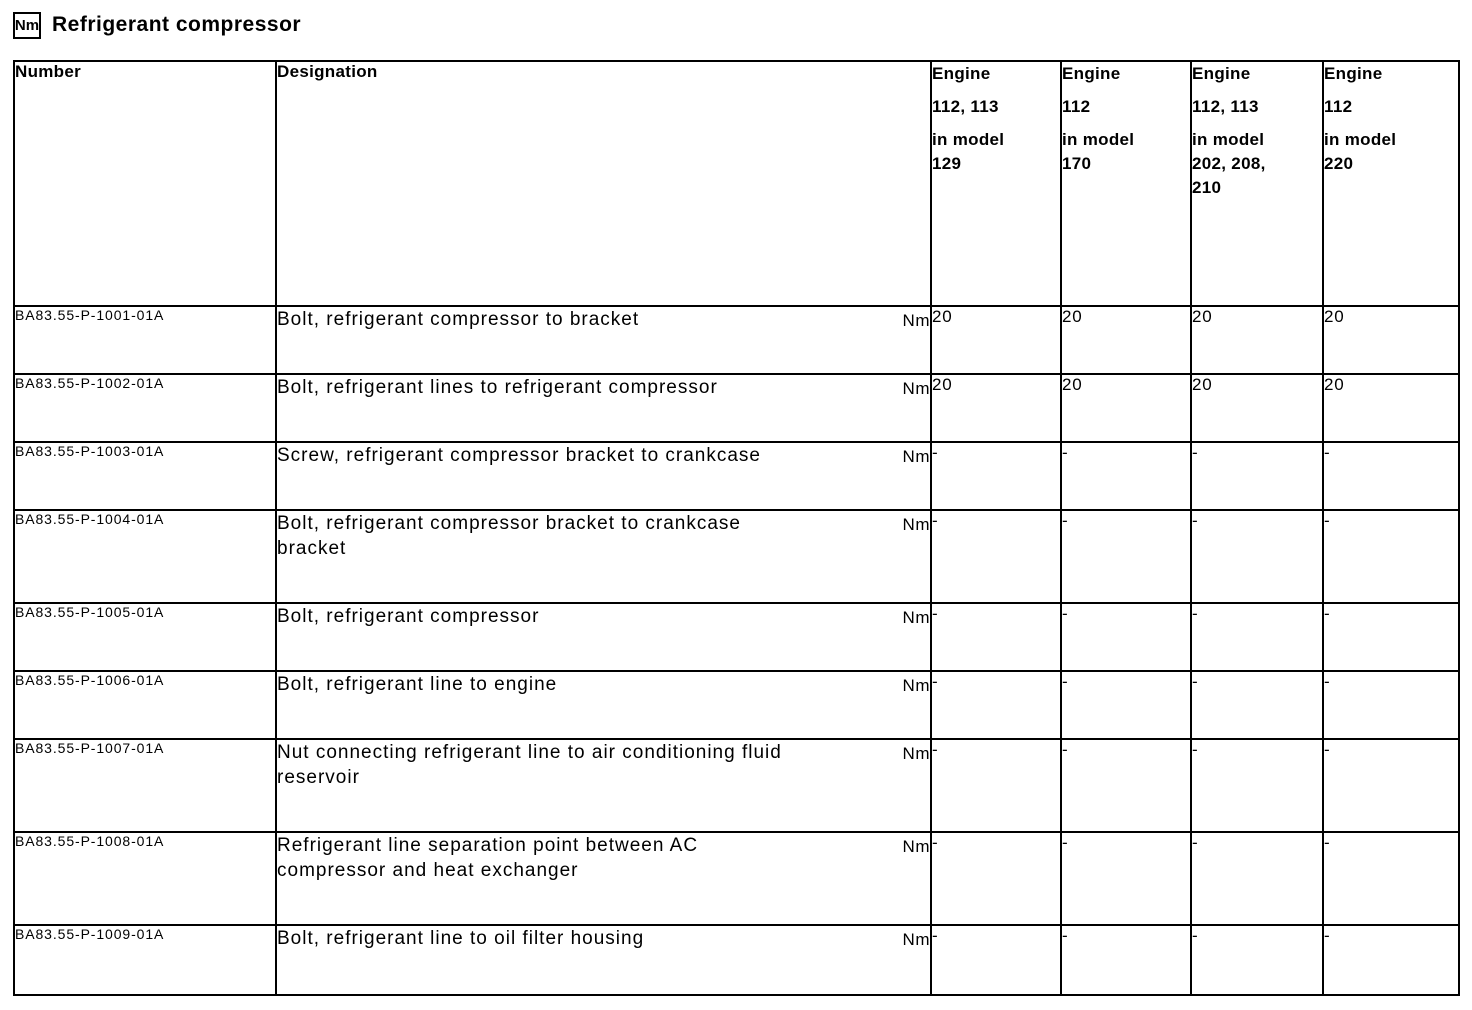 The image size is (1472, 1010). I want to click on part-number-cell: BA83.55-P-1008-01A, so click(145, 878).